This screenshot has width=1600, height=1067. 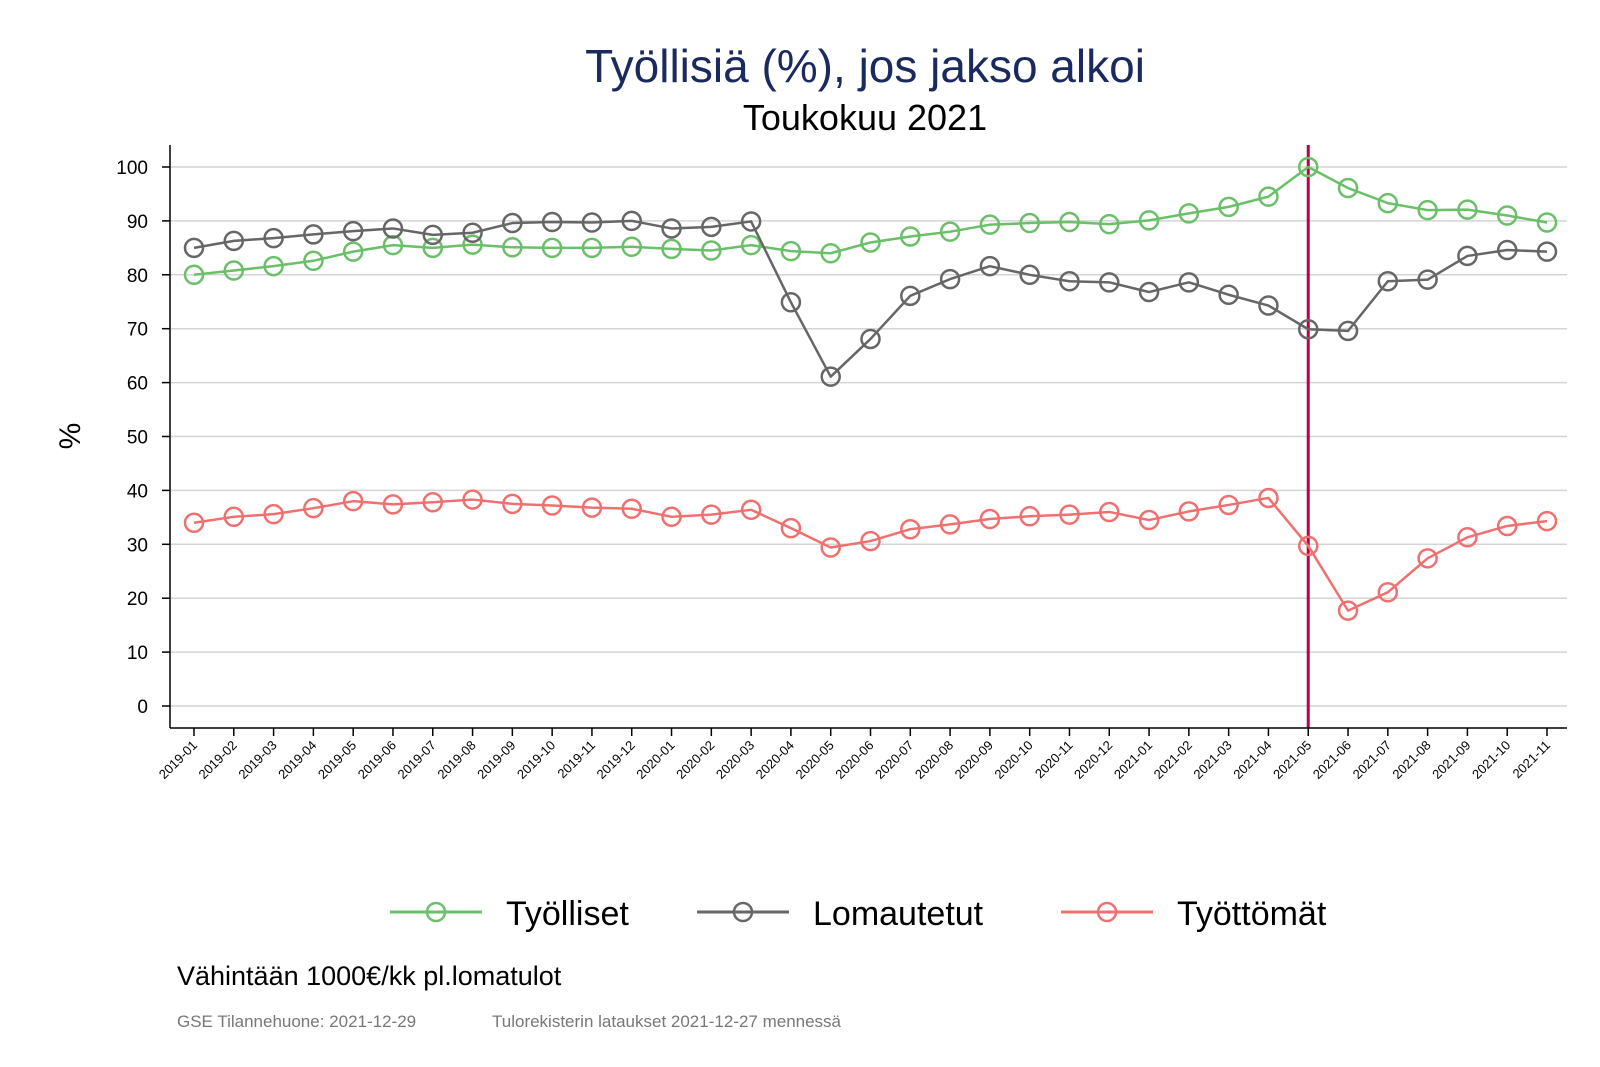 I want to click on legend-marker, so click(x=436, y=912).